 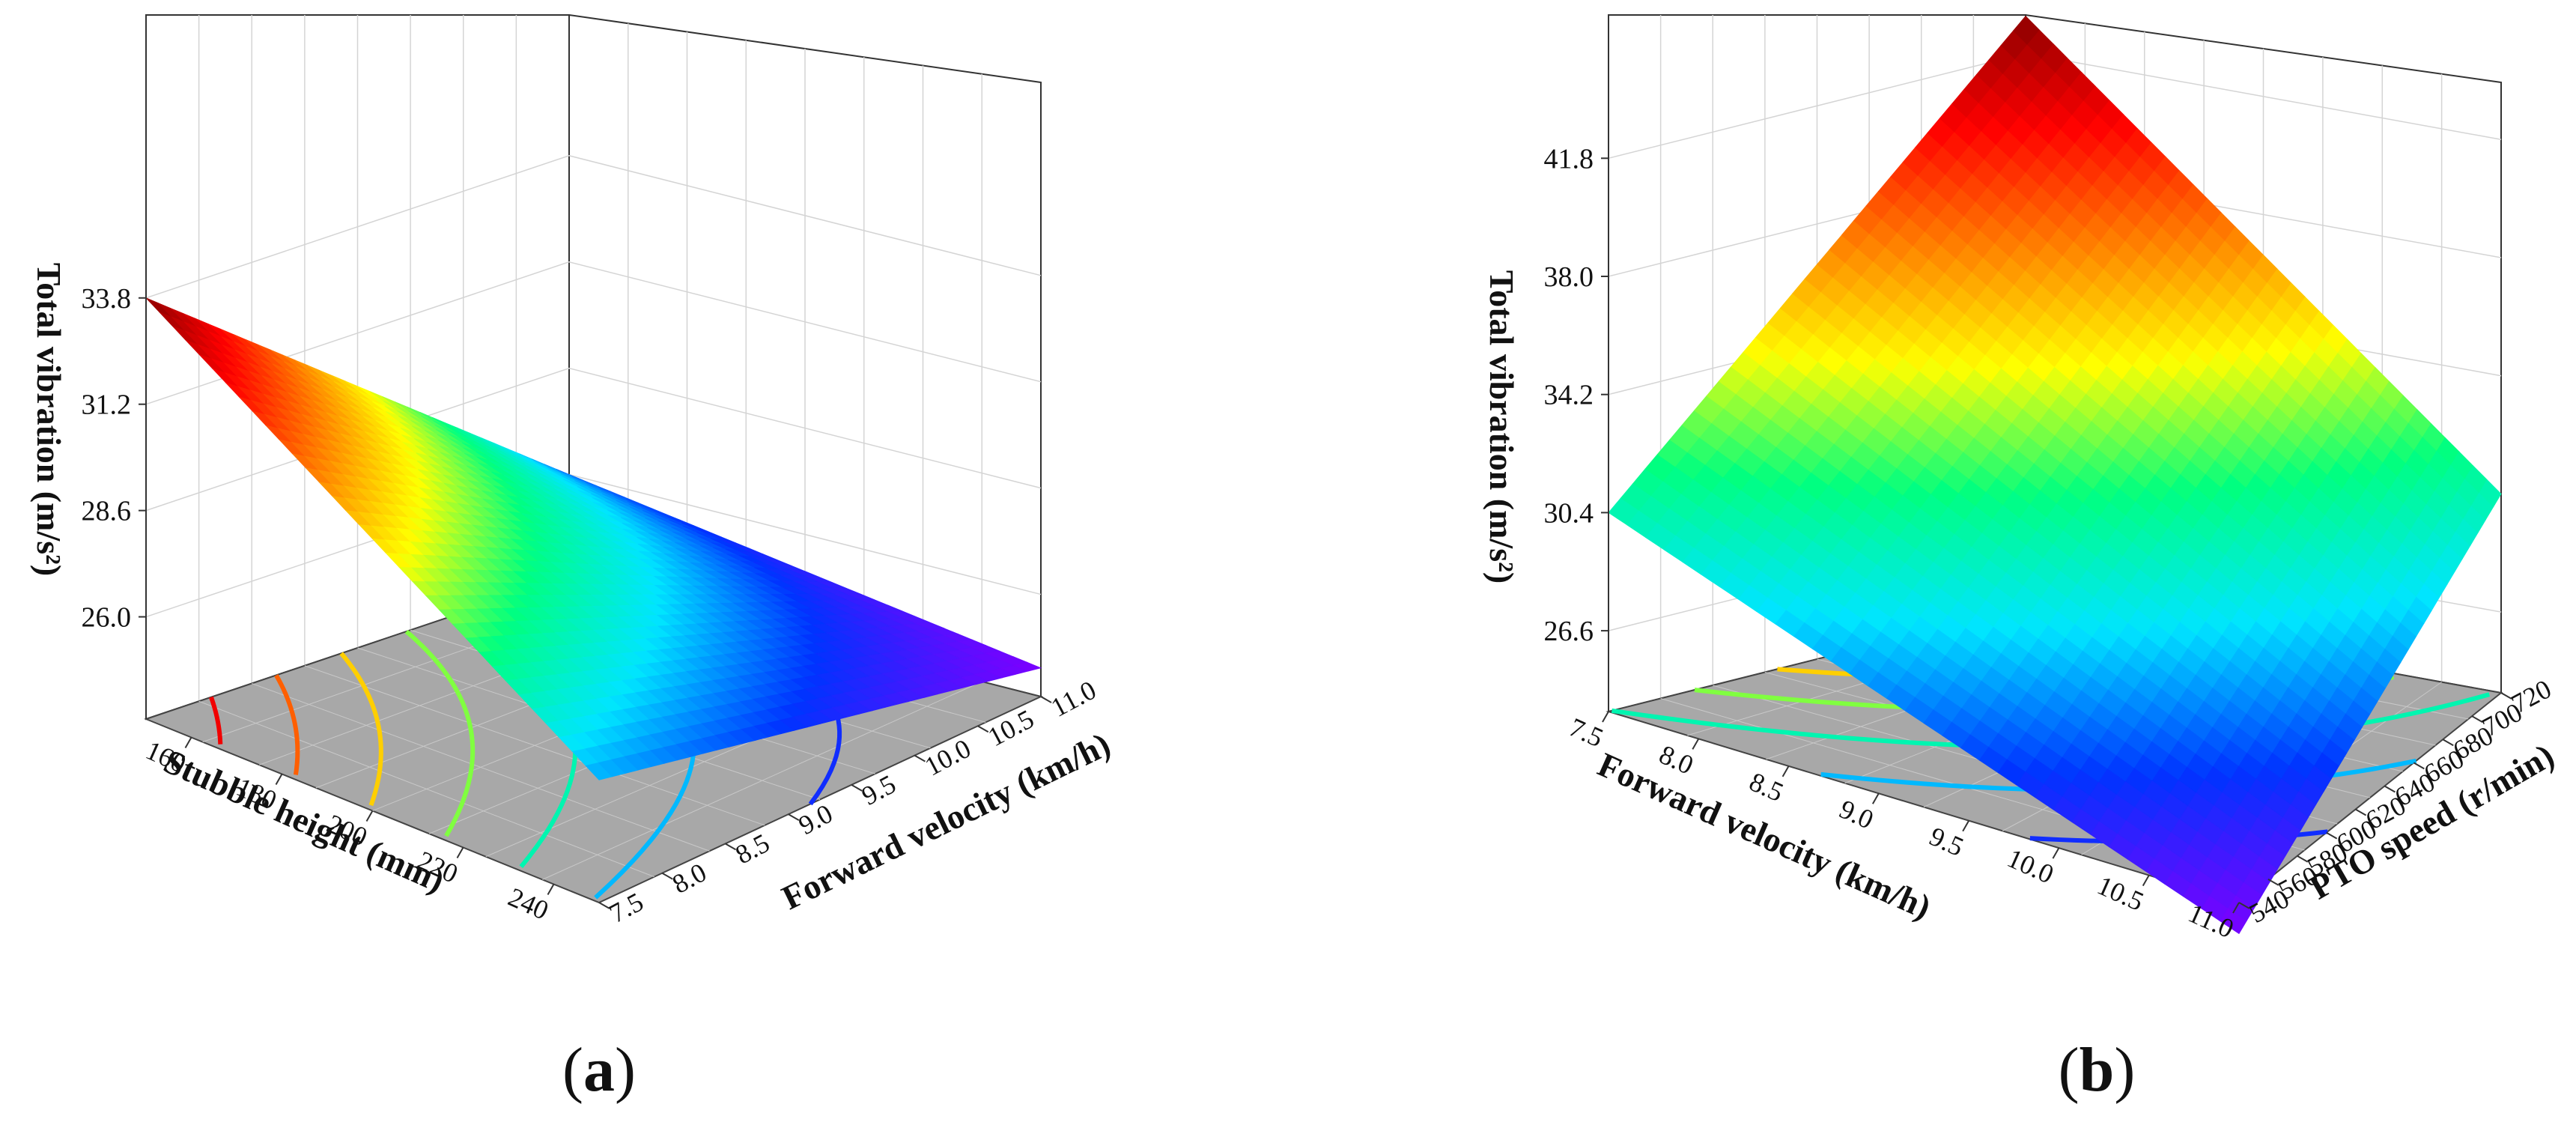 I want to click on z-tick-label: 30.4, so click(x=1569, y=513).